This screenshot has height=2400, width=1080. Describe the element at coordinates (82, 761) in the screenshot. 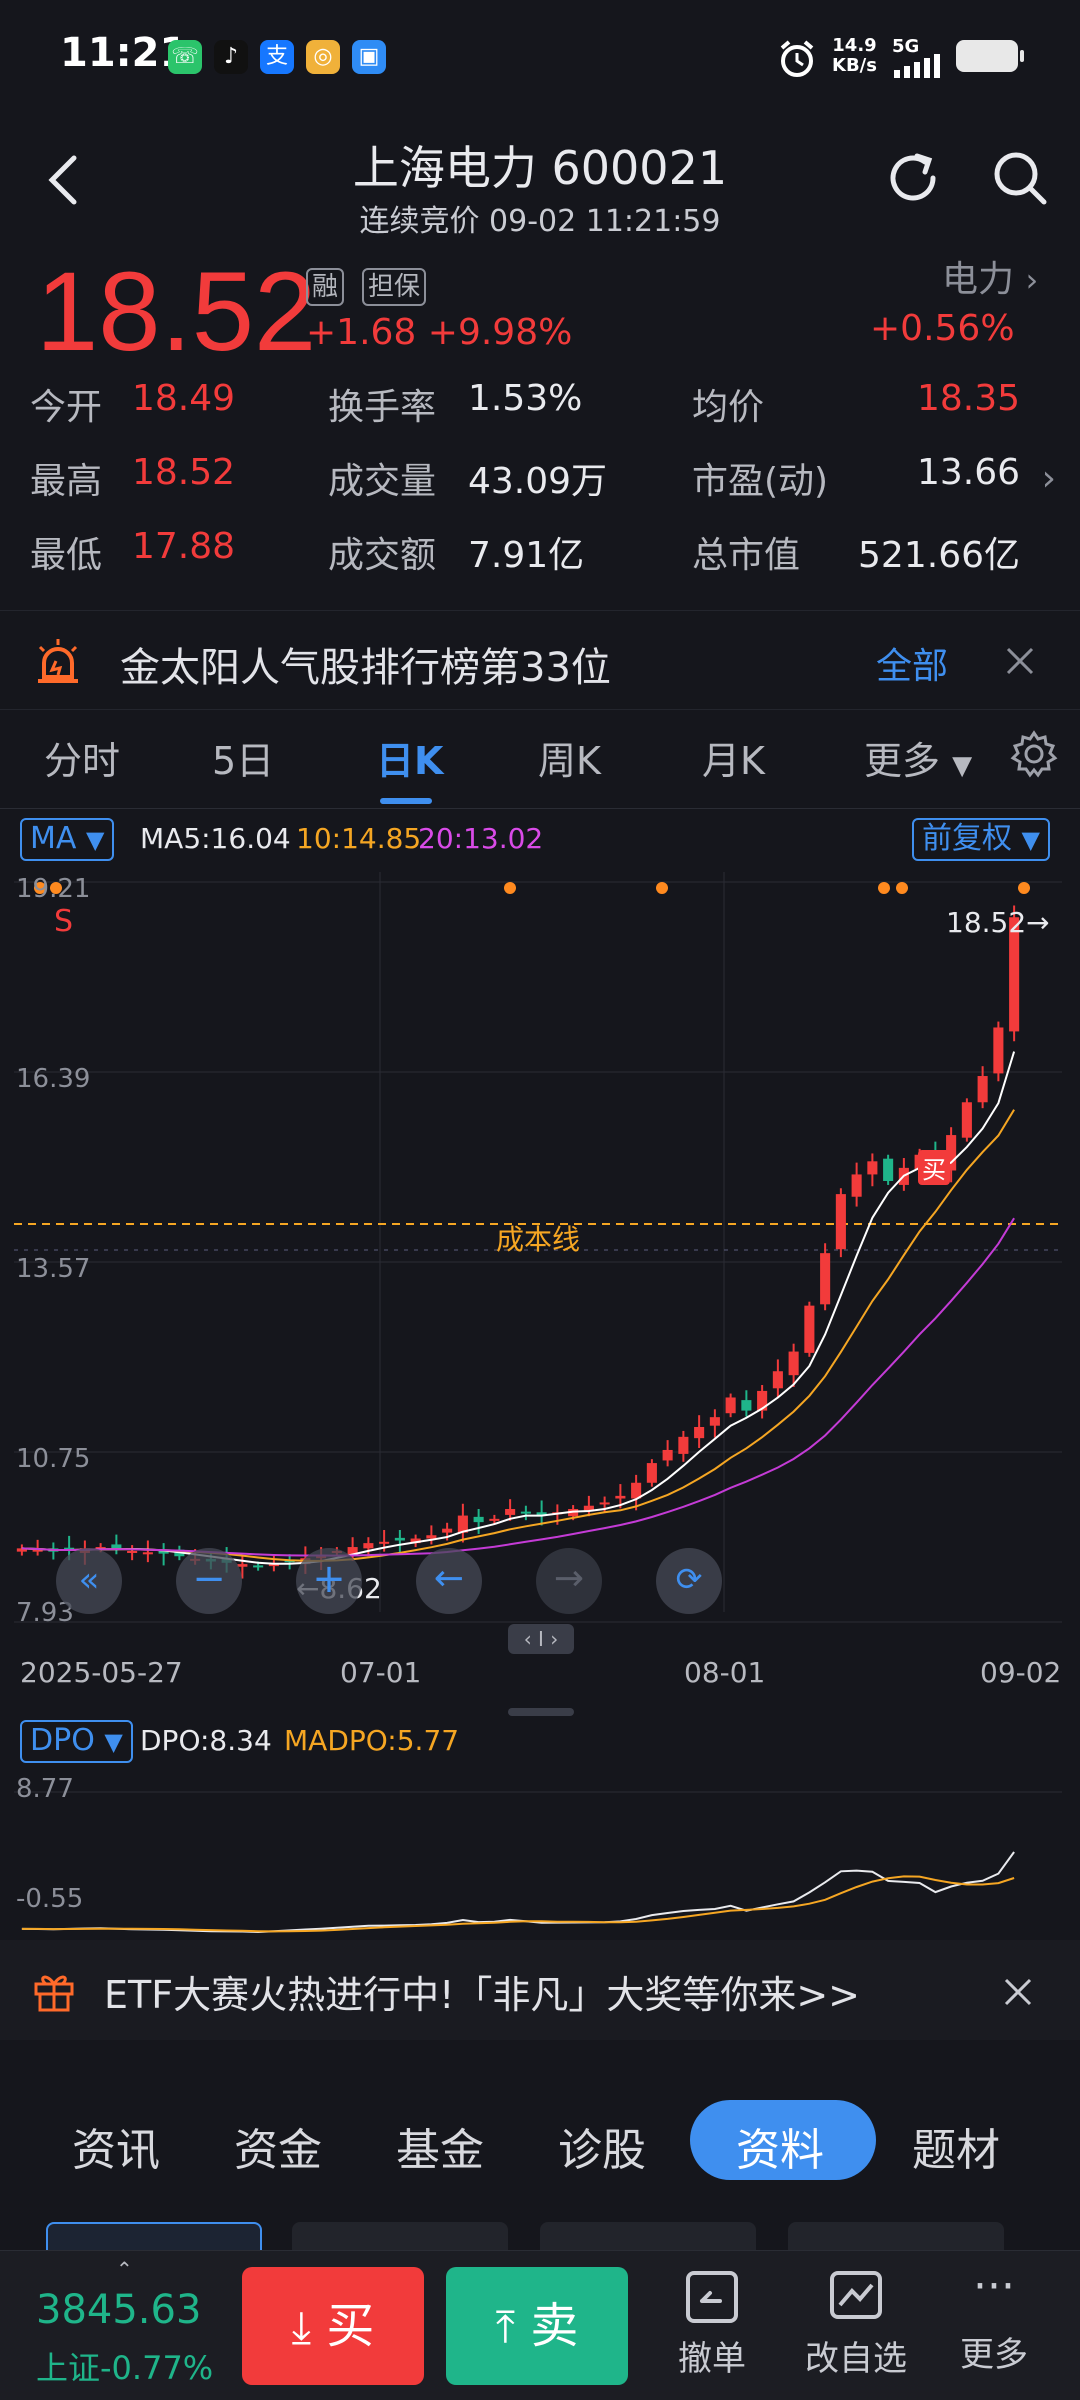

I see `tab-intraday: 分时` at that location.